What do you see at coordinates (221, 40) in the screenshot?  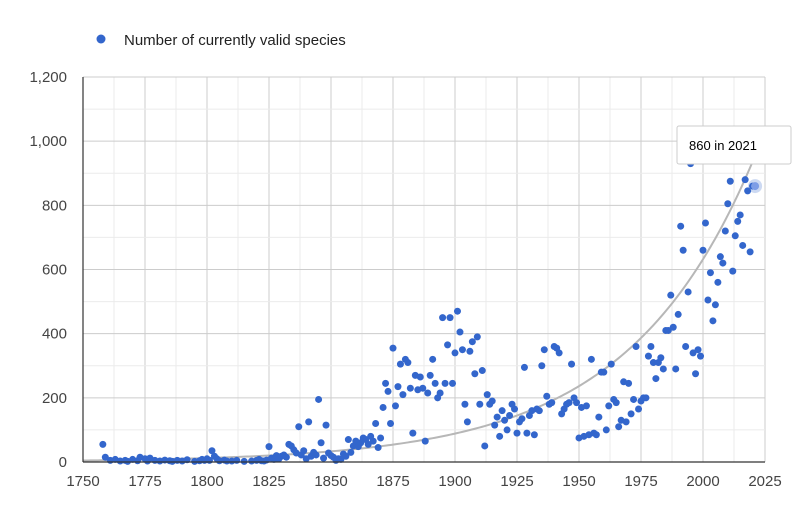 I see `legend: Number of currently valid species` at bounding box center [221, 40].